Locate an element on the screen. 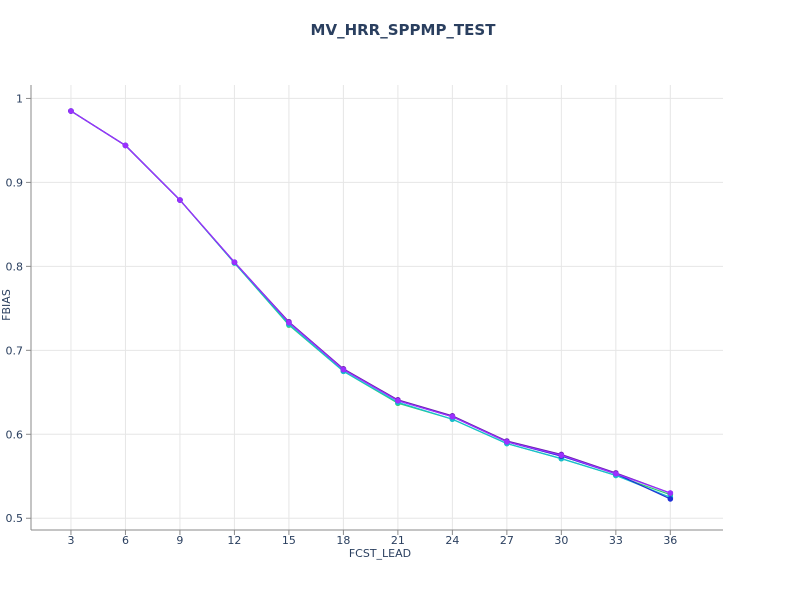  y-tick-label: 0.9 is located at coordinates (15, 182).